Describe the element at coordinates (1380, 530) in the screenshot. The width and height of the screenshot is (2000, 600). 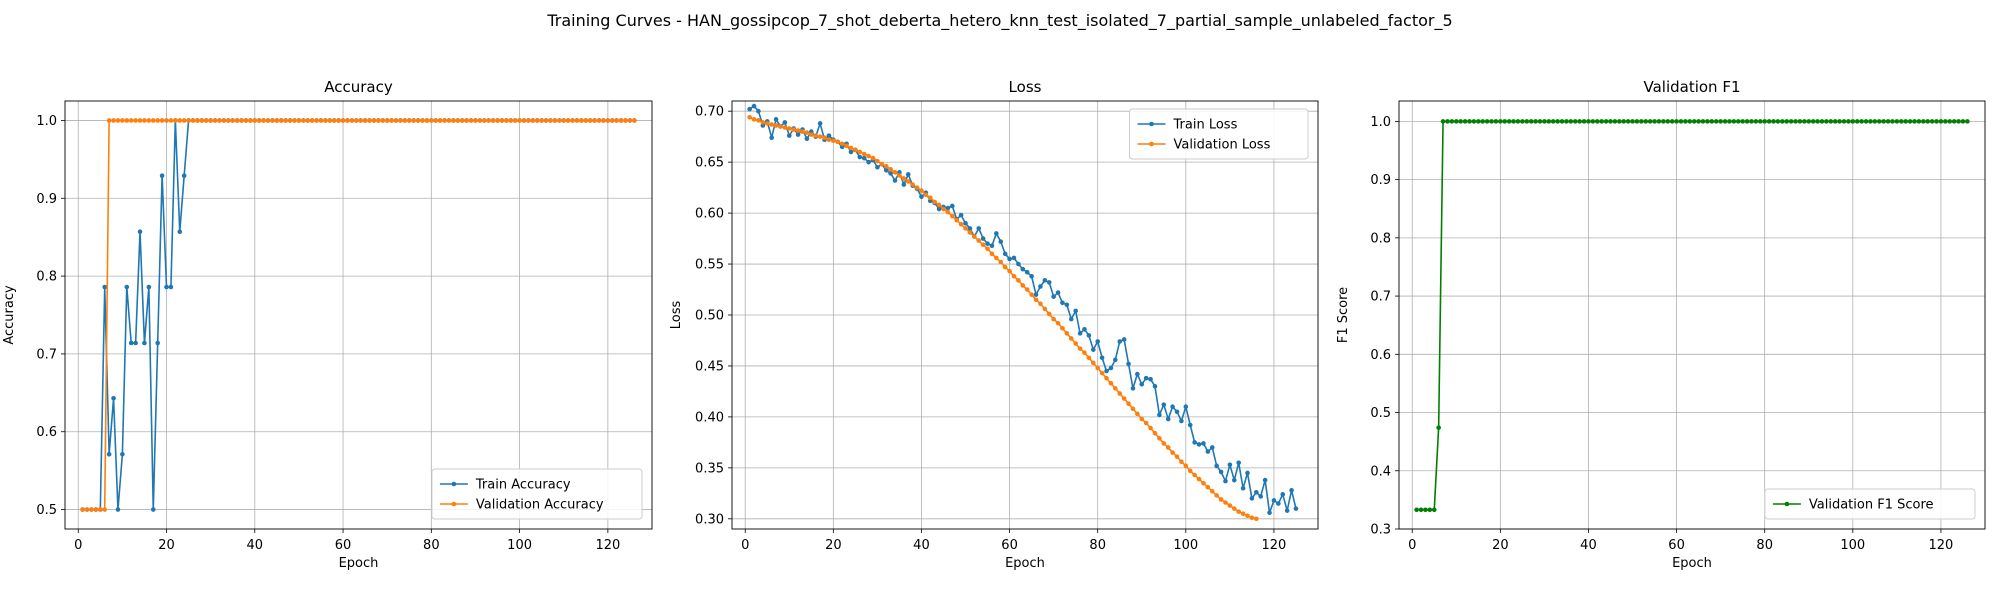
I see `y-tick-label: 0.3` at that location.